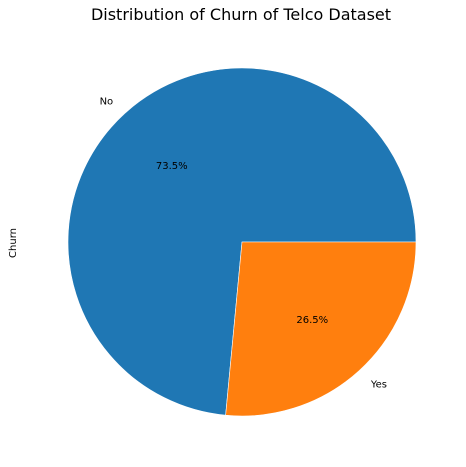 This screenshot has width=466, height=467. Describe the element at coordinates (312, 320) in the screenshot. I see `pct-label-yes: 26.5%` at that location.